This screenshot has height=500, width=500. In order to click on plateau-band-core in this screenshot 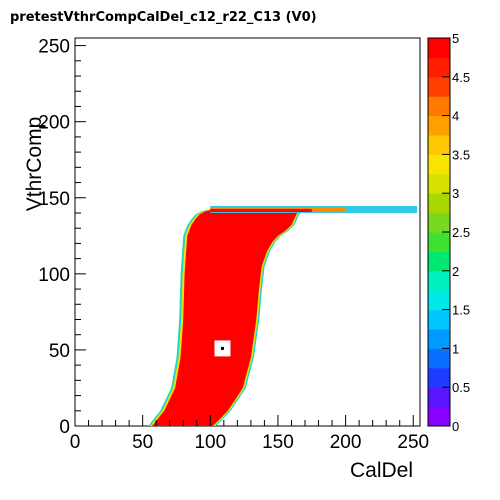, I will do `click(261, 210)`.